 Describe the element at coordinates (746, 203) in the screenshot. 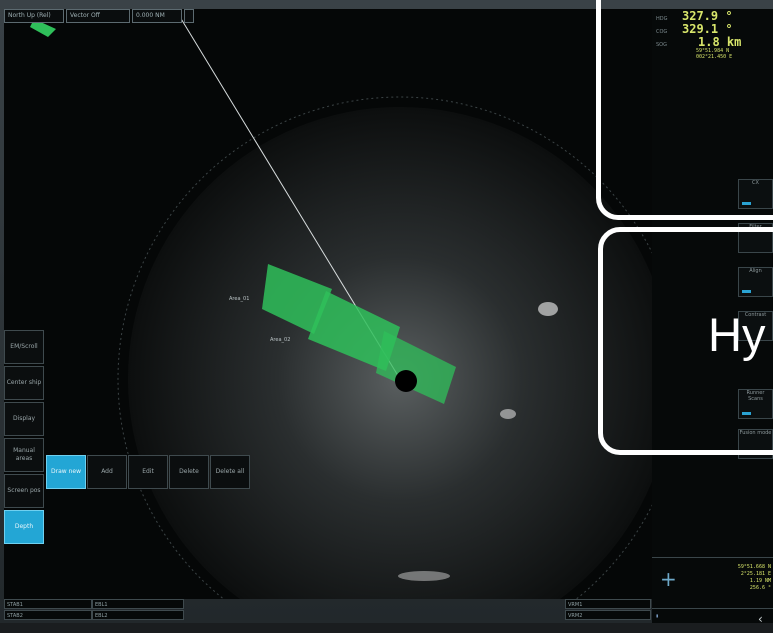

I see `cx-level` at that location.